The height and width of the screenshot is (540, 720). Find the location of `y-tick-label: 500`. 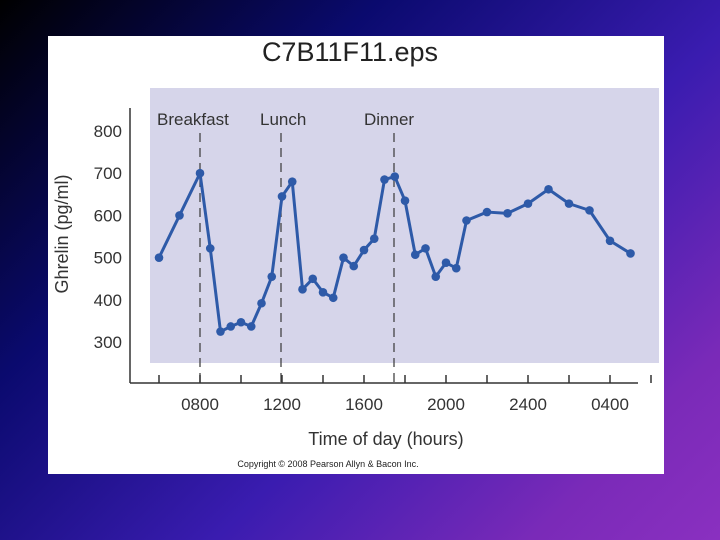

y-tick-label: 500 is located at coordinates (108, 258).